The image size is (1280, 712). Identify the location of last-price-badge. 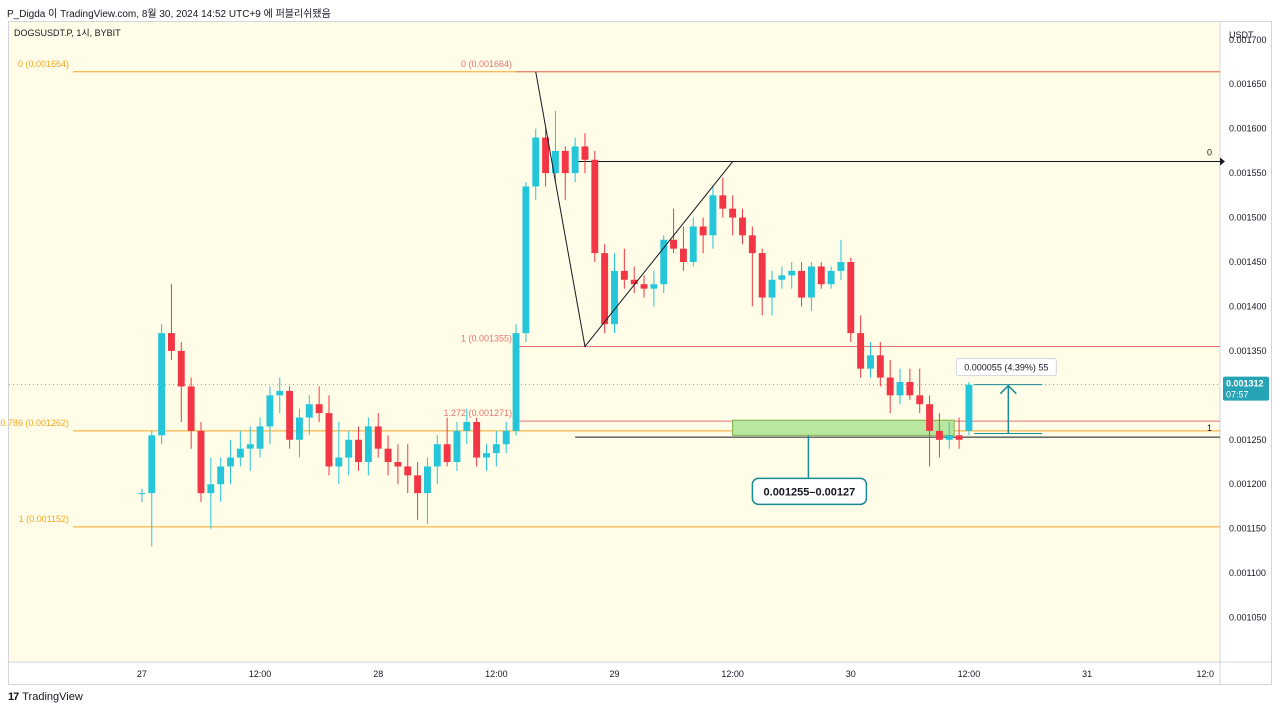
(1246, 388).